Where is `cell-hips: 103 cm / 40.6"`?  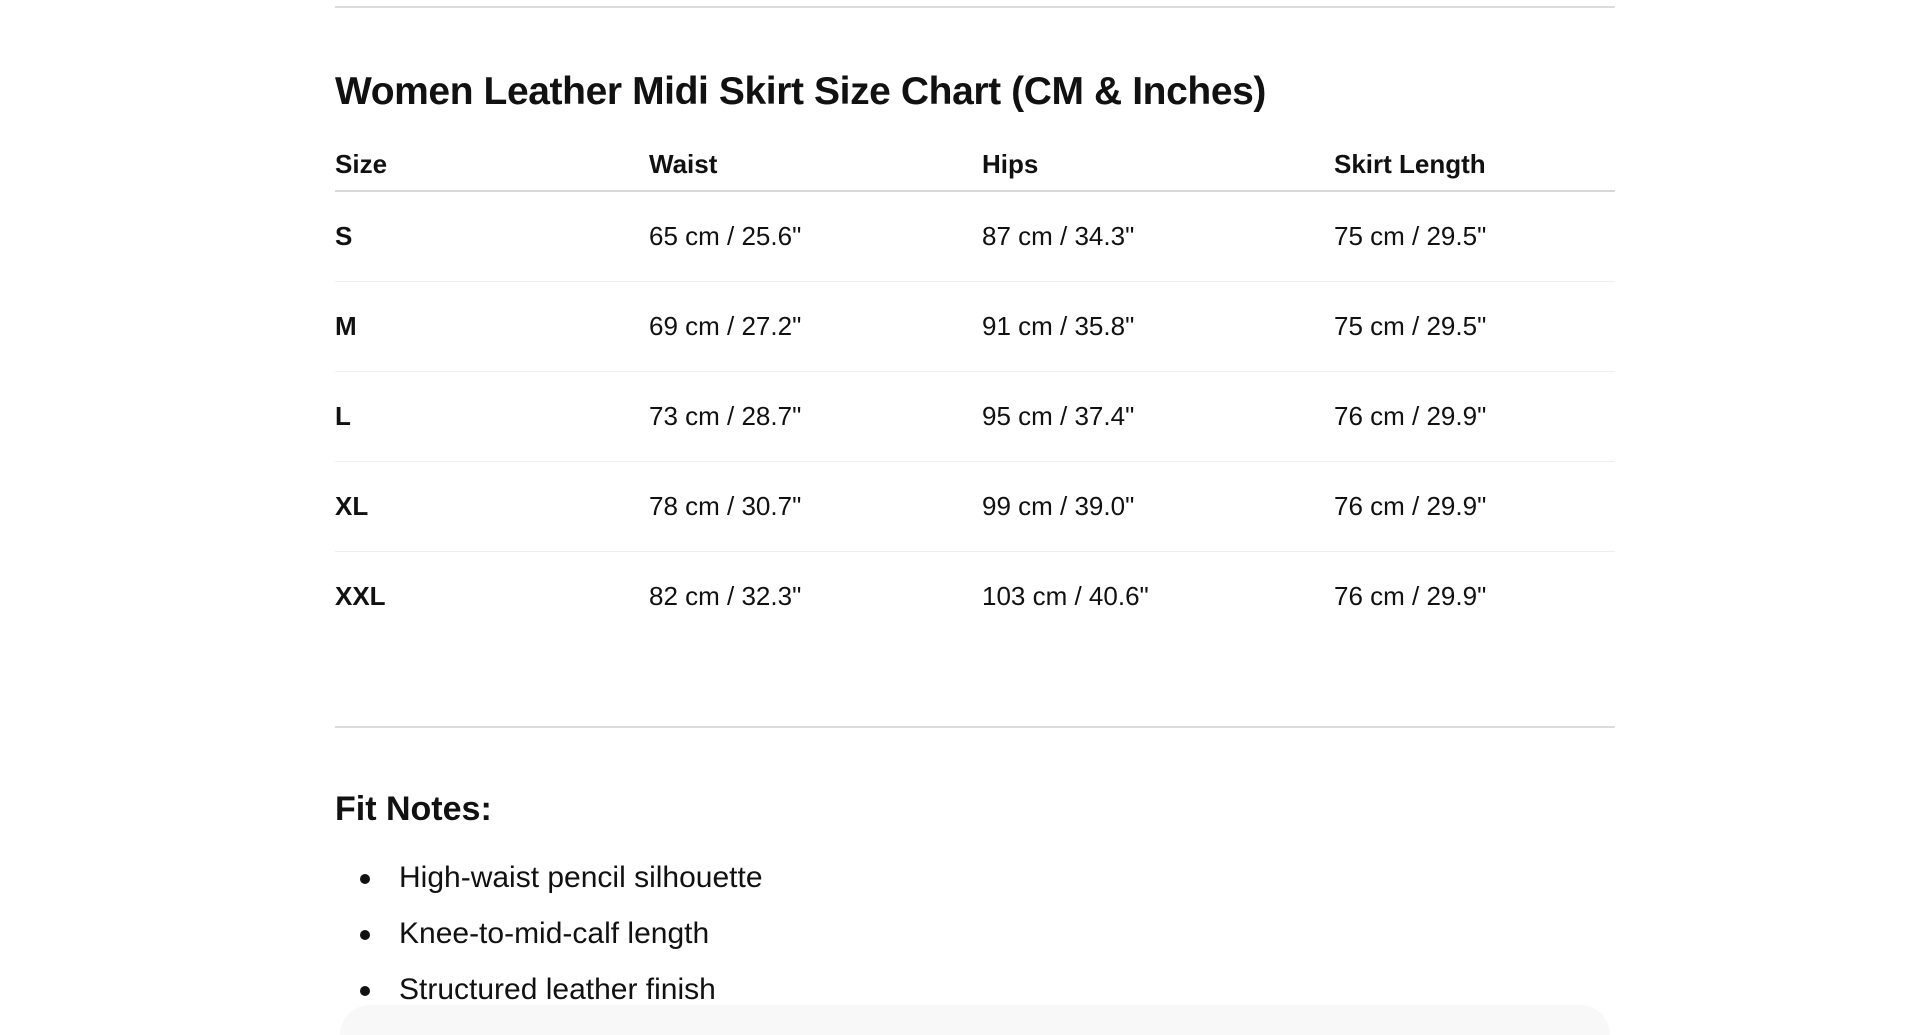 cell-hips: 103 cm / 40.6" is located at coordinates (1065, 596).